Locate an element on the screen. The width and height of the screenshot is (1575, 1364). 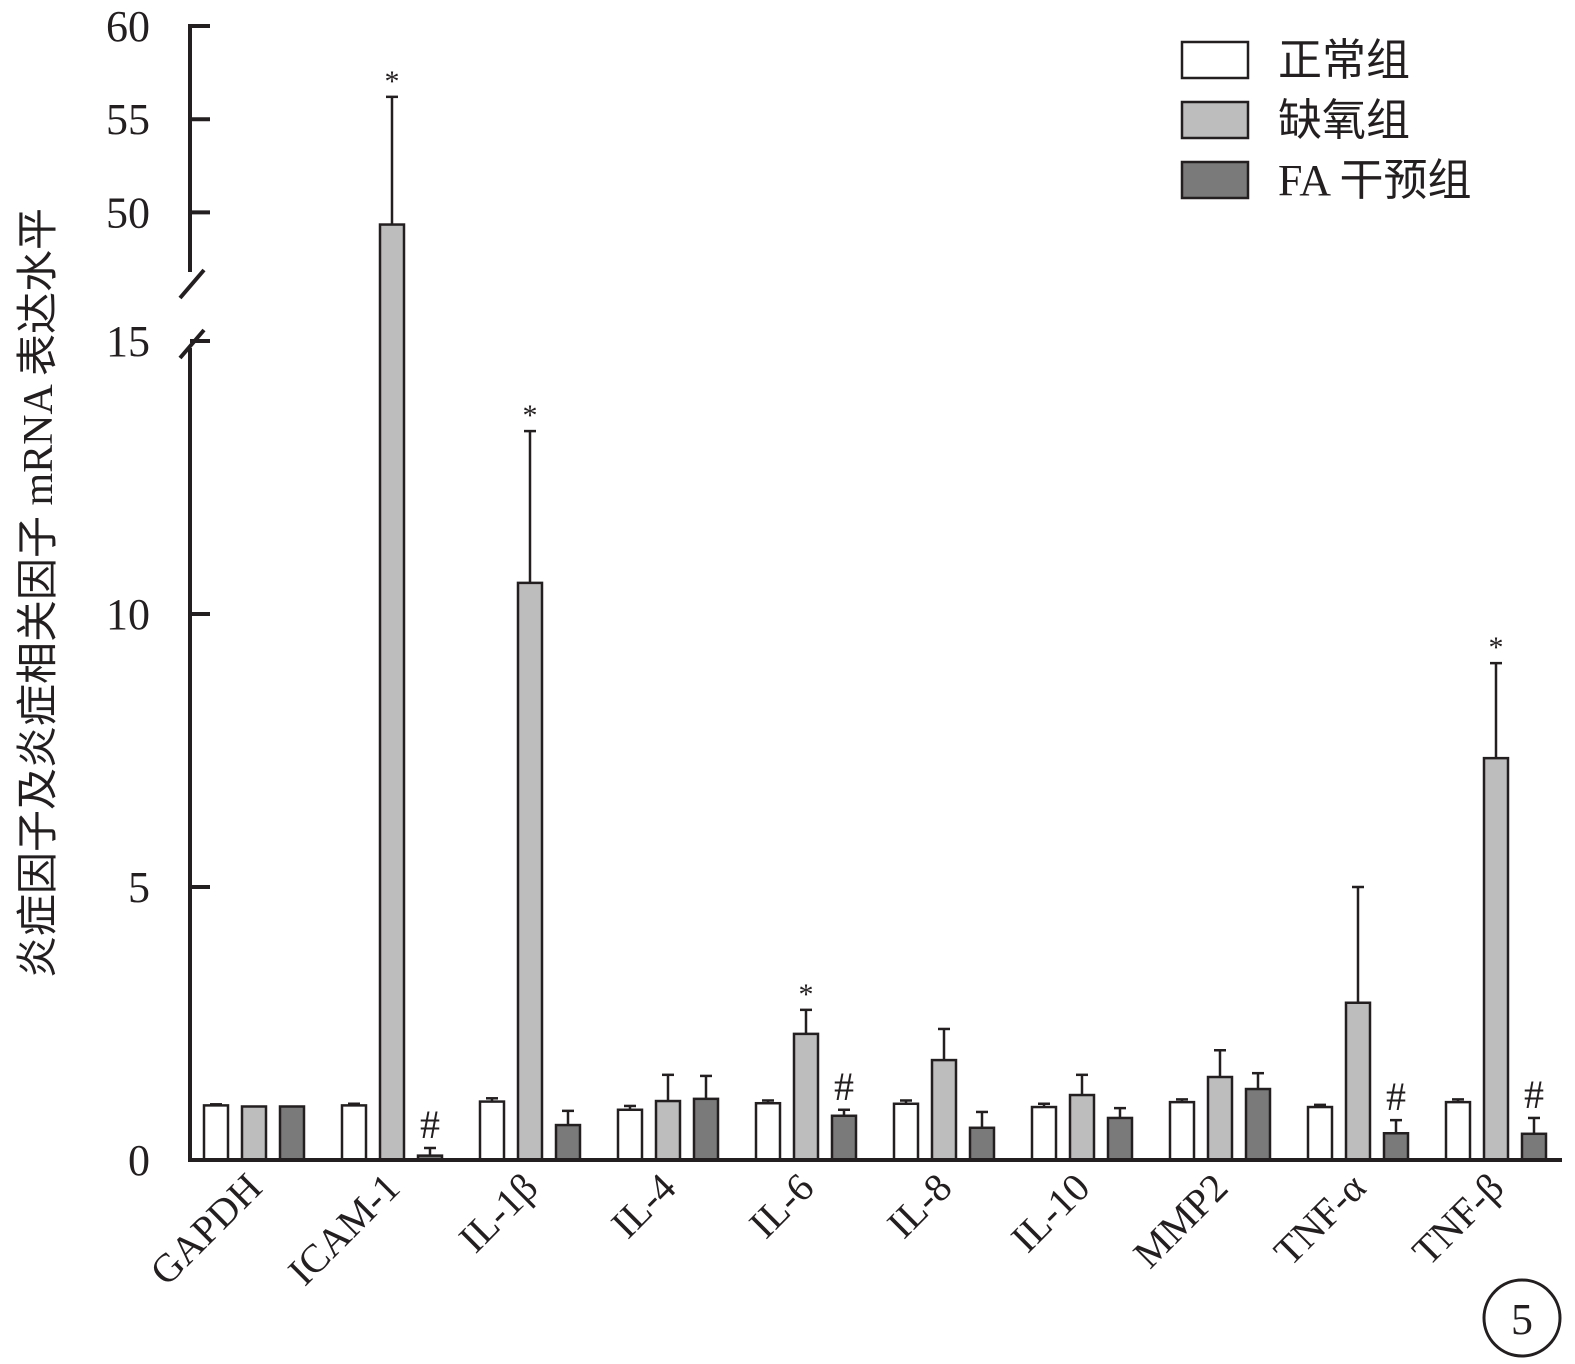
x-tick-label: IL-6 is located at coordinates (781, 1206).